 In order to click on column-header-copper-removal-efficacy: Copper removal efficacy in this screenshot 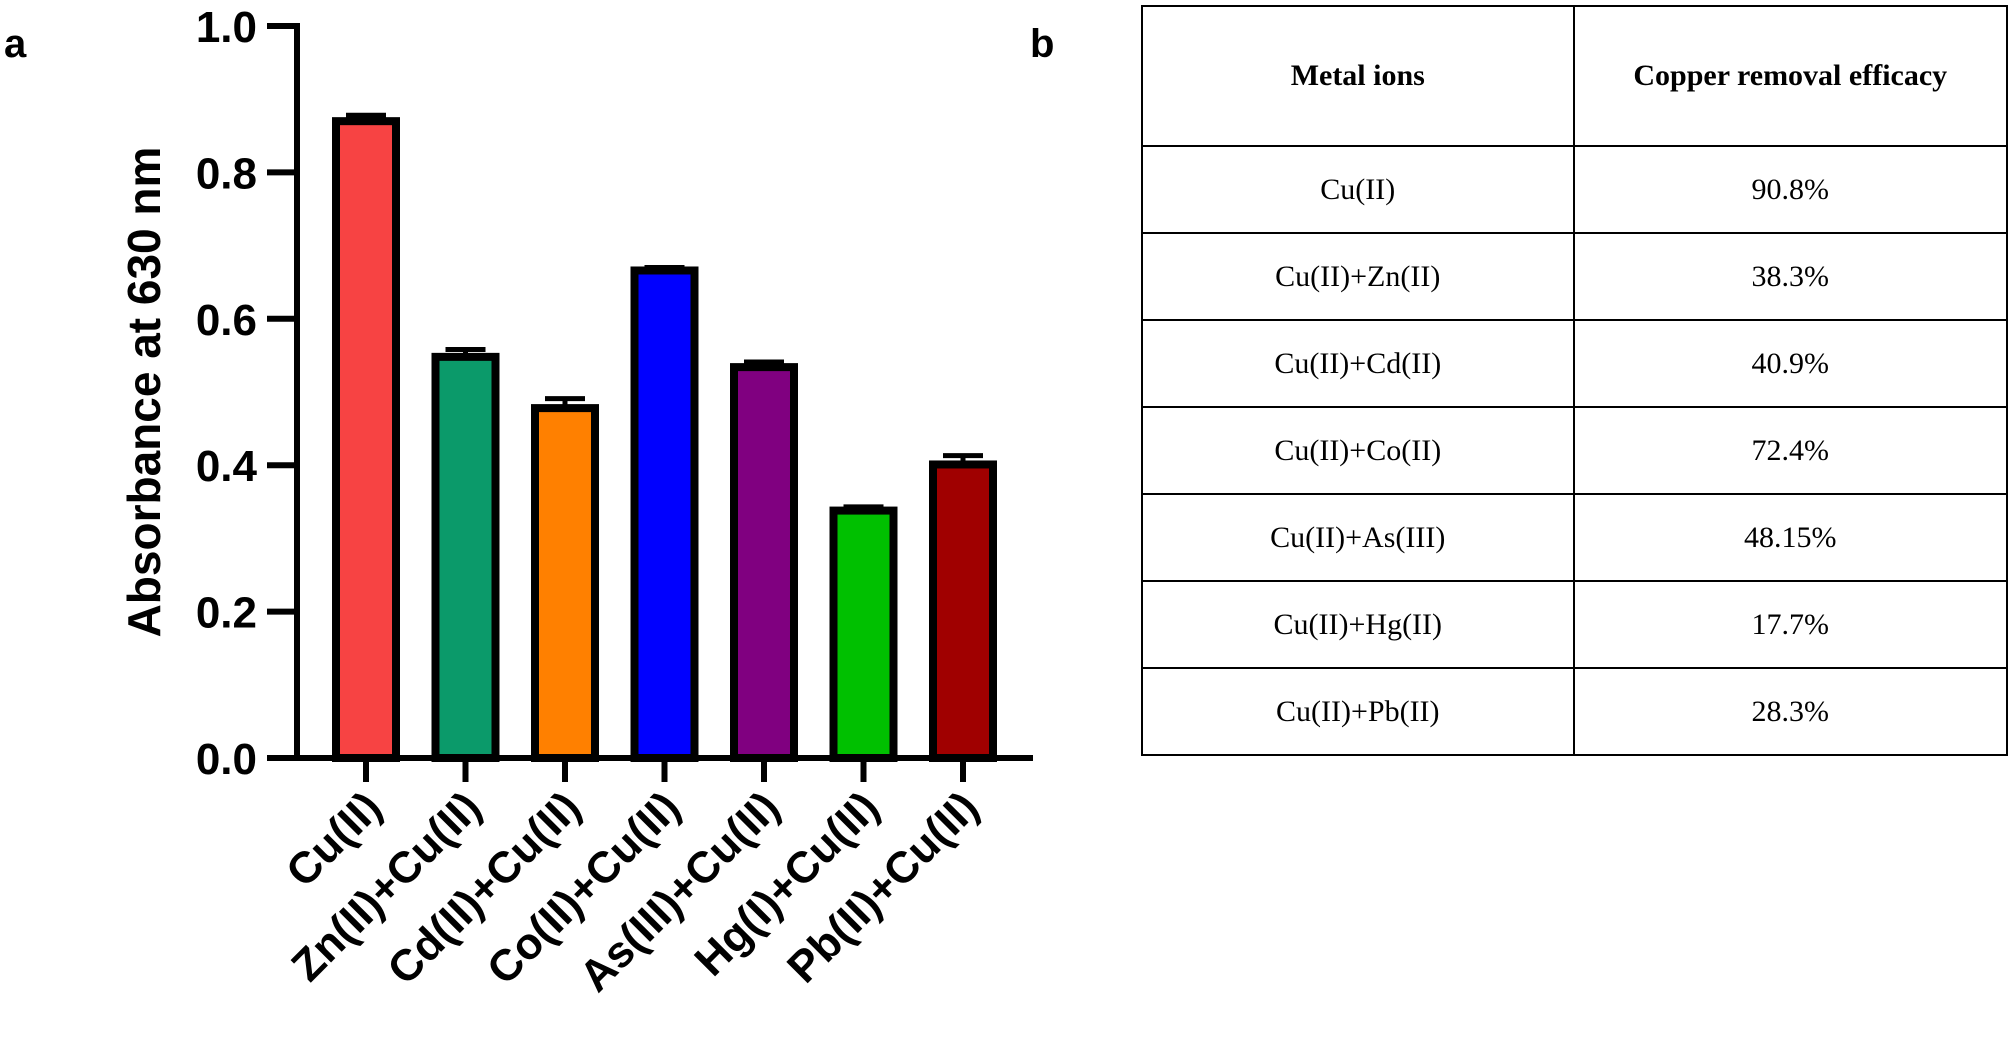, I will do `click(1790, 76)`.